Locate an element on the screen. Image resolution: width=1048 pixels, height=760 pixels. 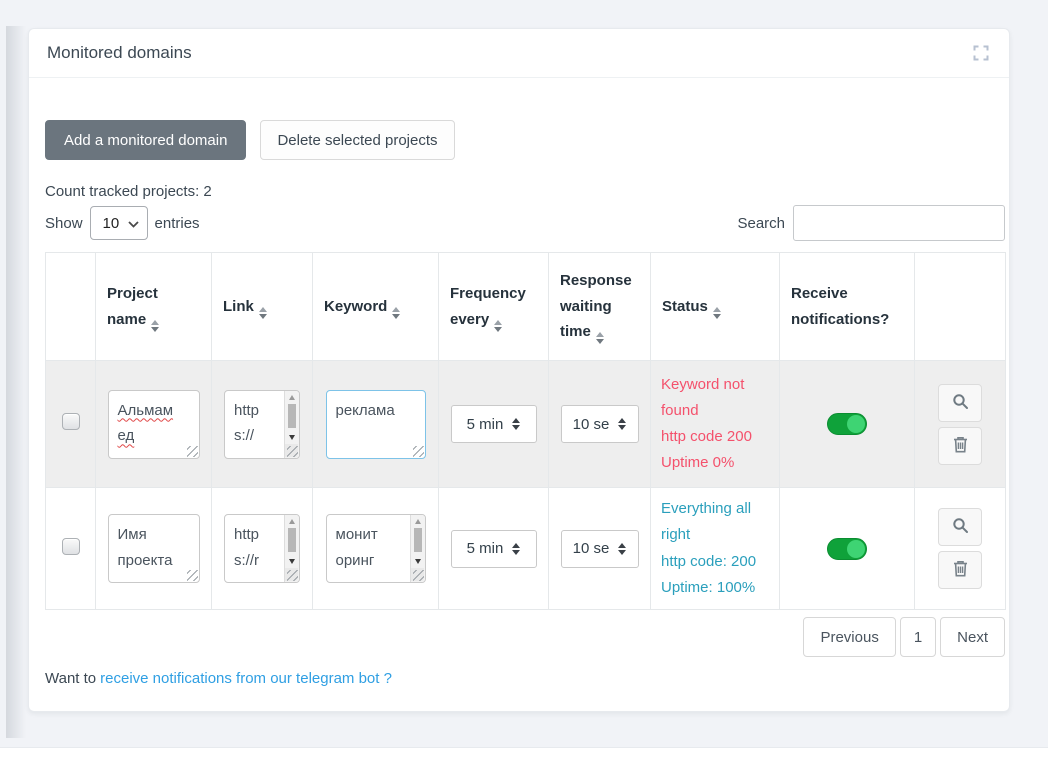
header-frequency: Frequency every is located at coordinates (493, 306).